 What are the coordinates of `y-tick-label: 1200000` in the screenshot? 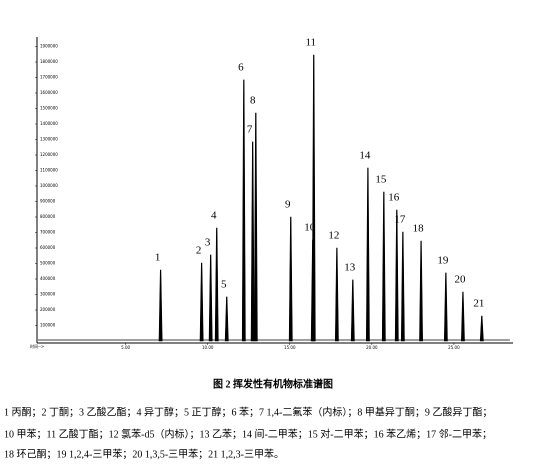 It's located at (49, 154).